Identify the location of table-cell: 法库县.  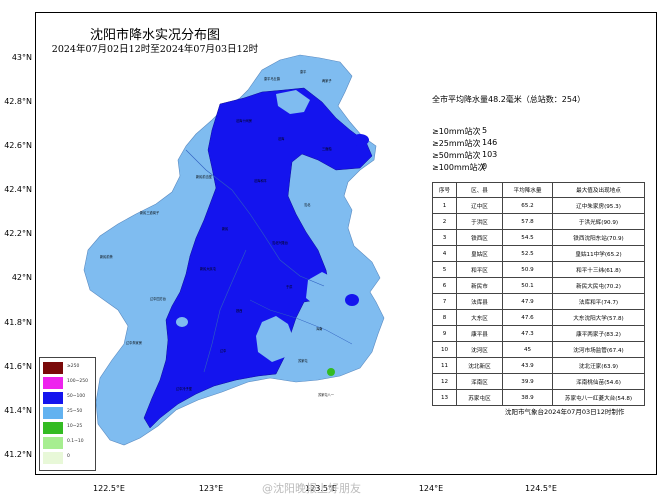
(479, 301).